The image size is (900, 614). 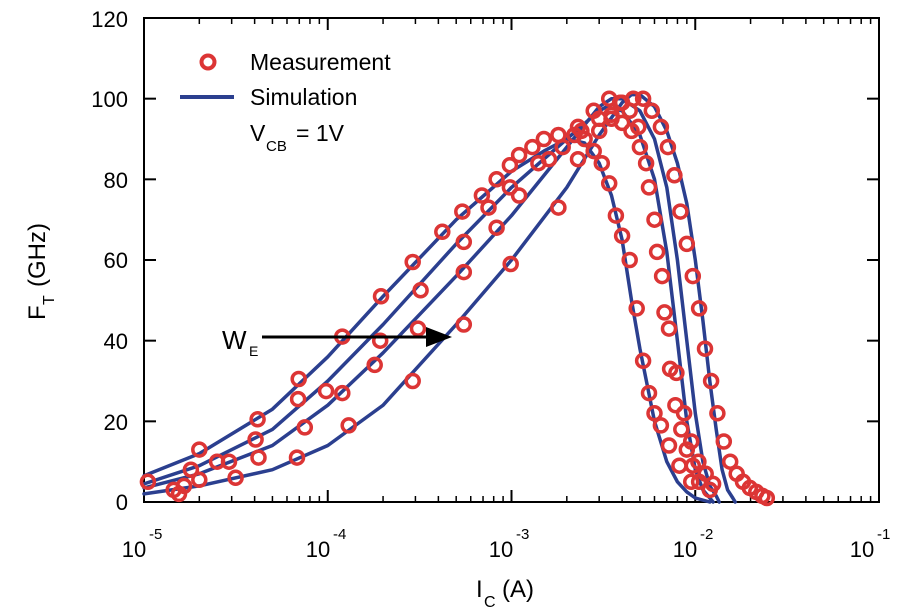 I want to click on we-annotation: W E, so click(x=337, y=342).